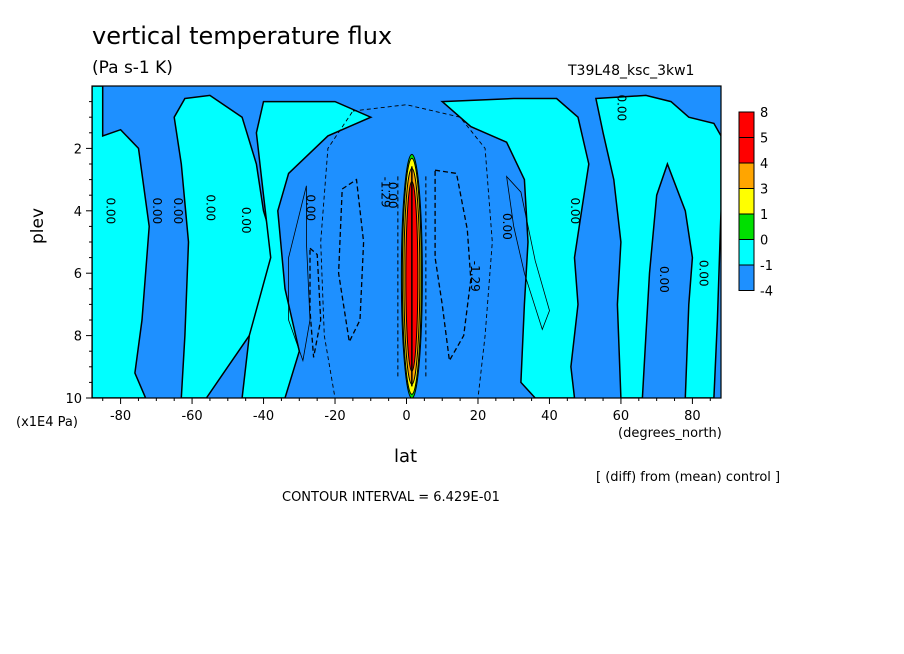  I want to click on contour-label-12: 0.00, so click(621, 107).